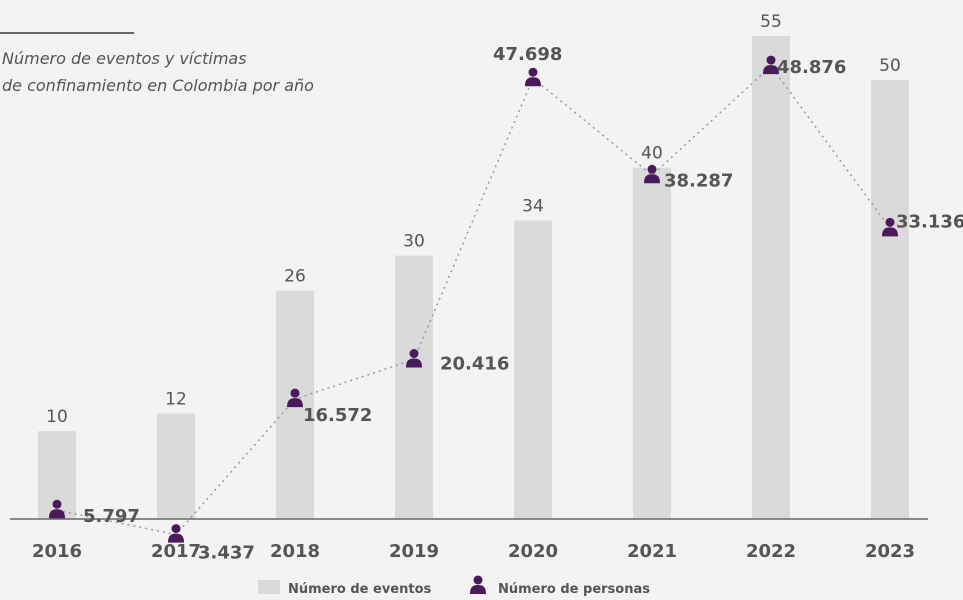 This screenshot has width=963, height=600. What do you see at coordinates (414, 387) in the screenshot?
I see `bar-2019` at bounding box center [414, 387].